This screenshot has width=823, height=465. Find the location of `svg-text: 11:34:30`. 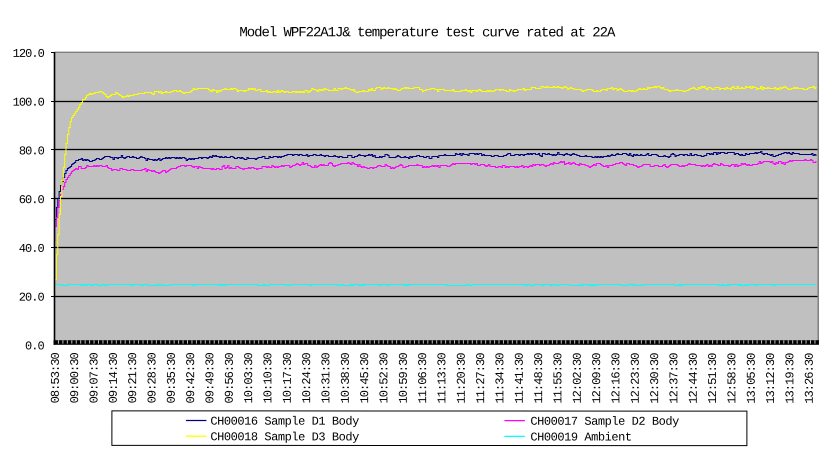

svg-text: 11:34:30 is located at coordinates (500, 378).